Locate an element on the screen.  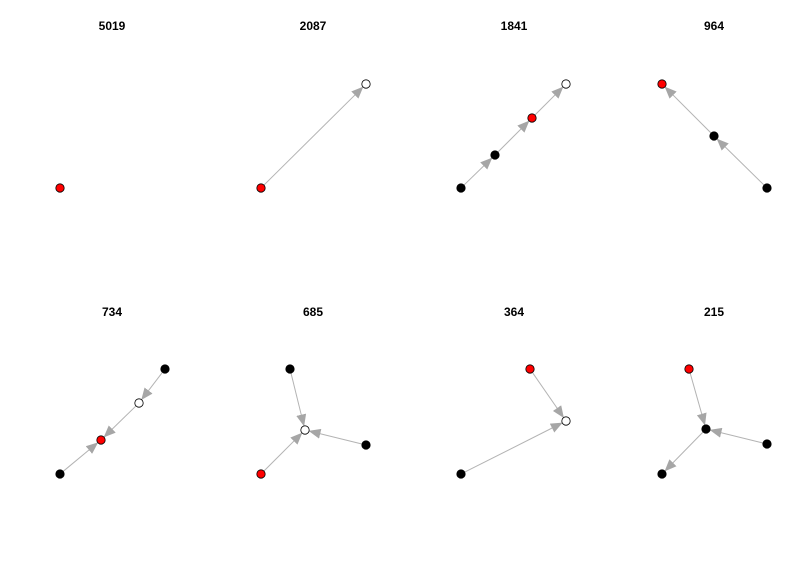
panel-title: 2087 is located at coordinates (313, 26).